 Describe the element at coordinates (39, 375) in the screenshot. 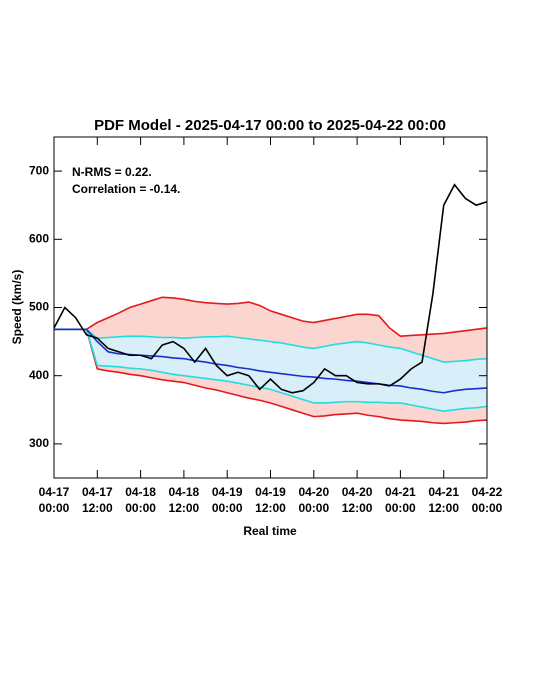

I see `y-tick-label: 400` at that location.